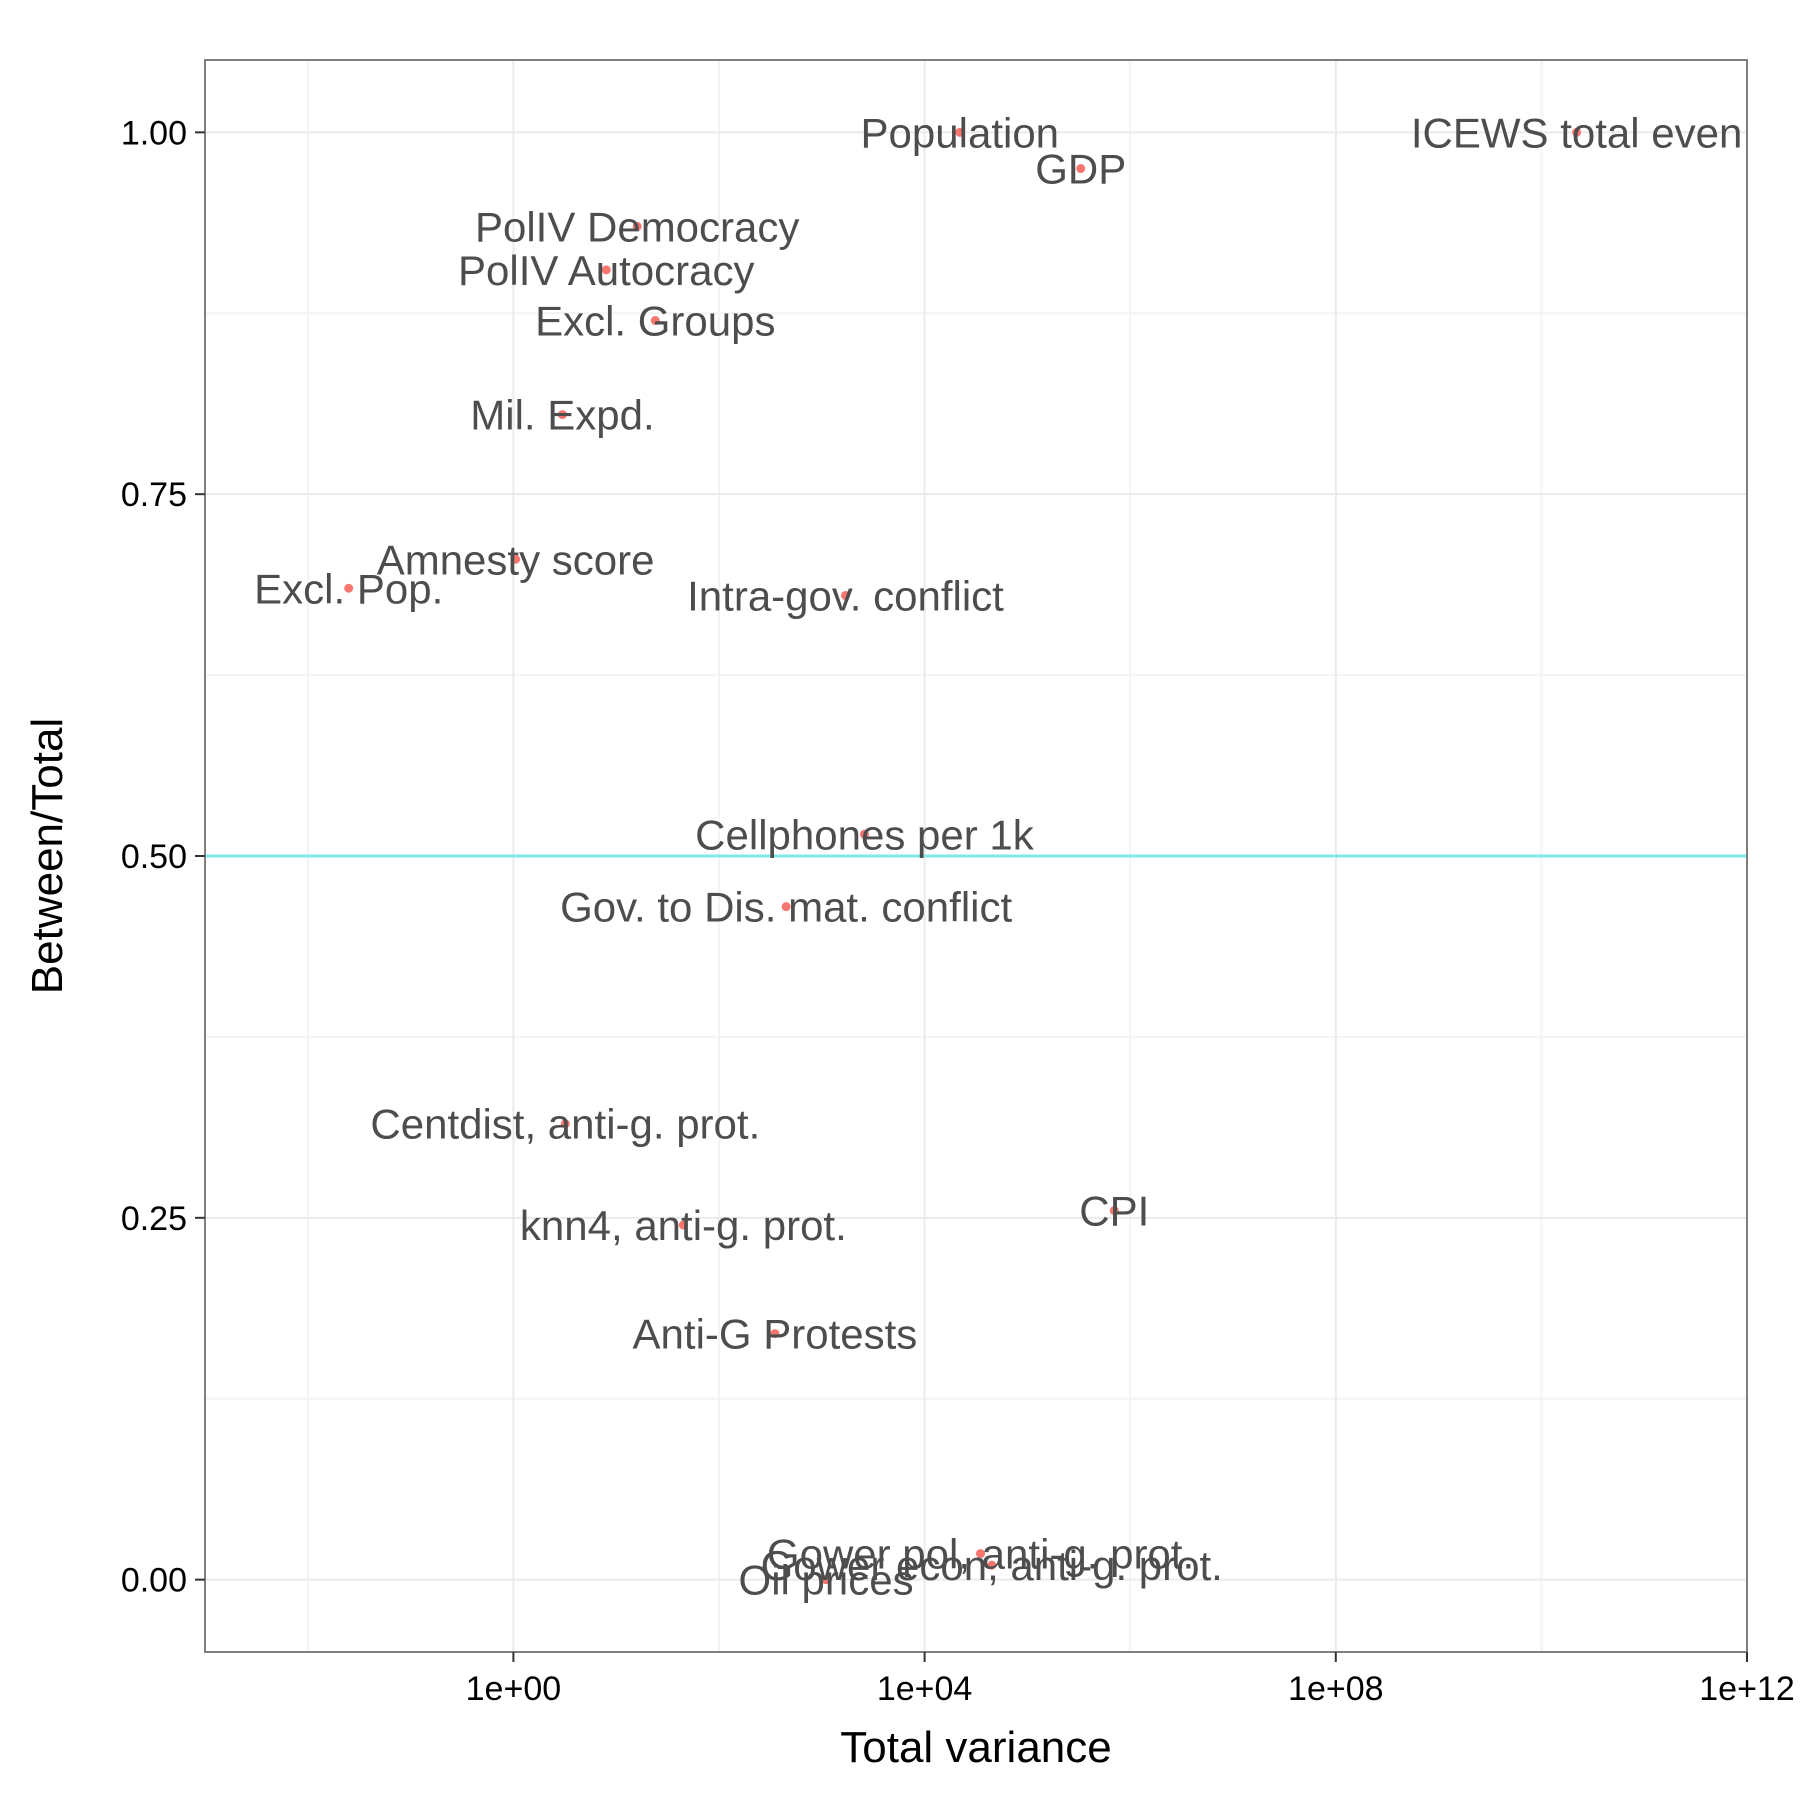  I want to click on point-label: Mil. Expd., so click(562, 415).